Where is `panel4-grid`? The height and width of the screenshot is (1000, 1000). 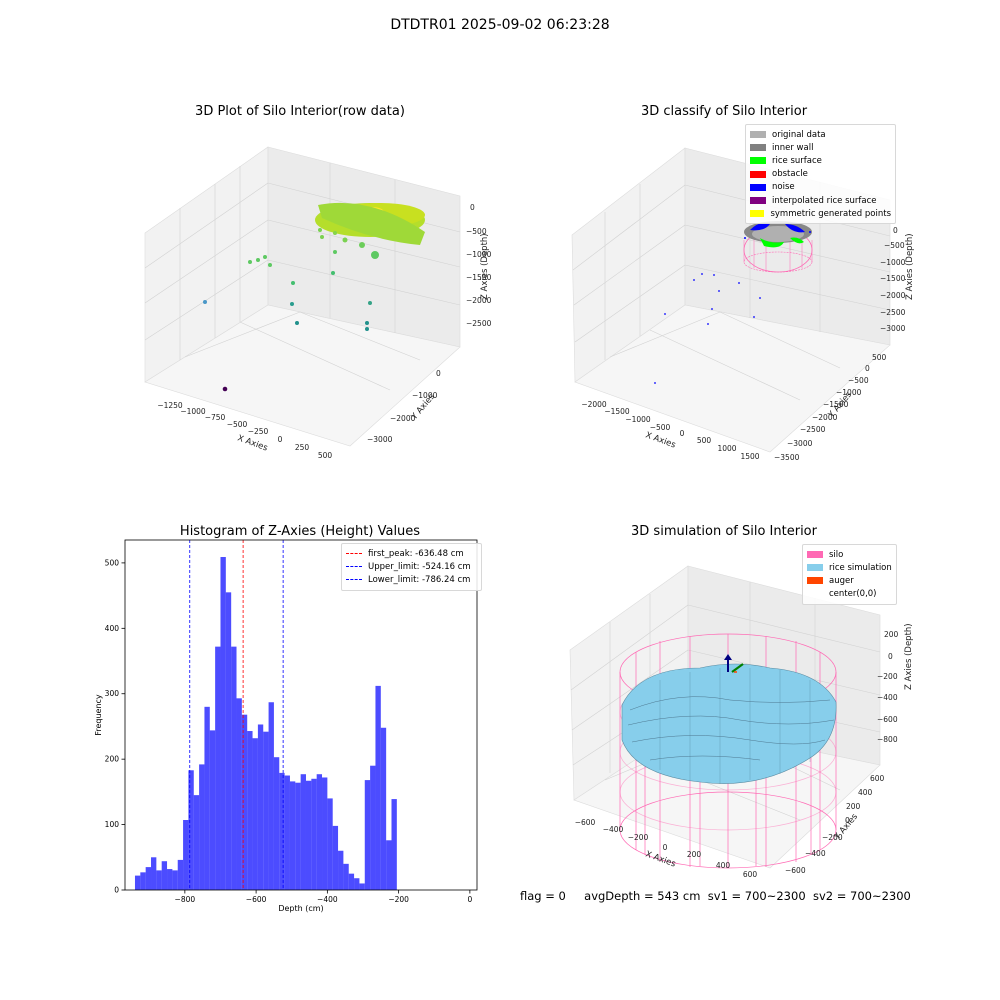
panel4-grid is located at coordinates (725, 701).